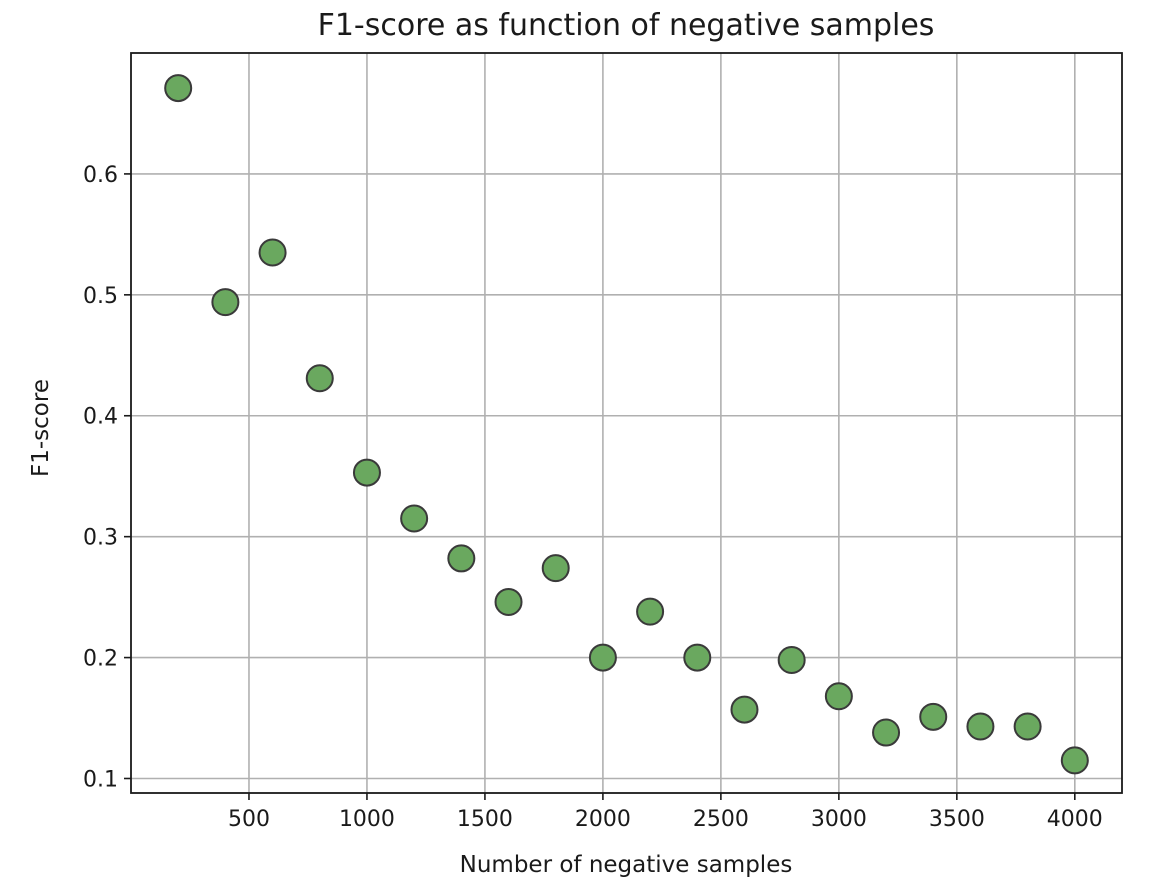  Describe the element at coordinates (721, 819) in the screenshot. I see `x-tick-label: 2500` at that location.